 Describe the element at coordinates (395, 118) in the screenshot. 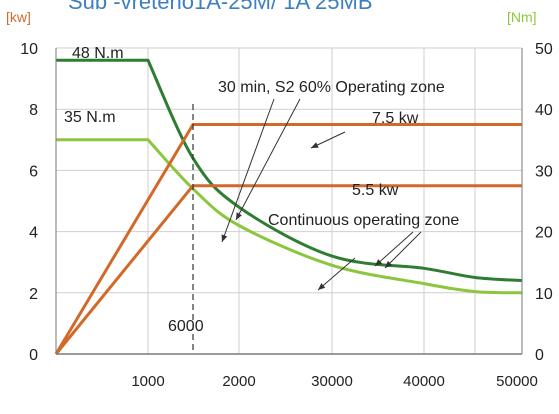

I see `power-s2-label: 7.5 kw` at that location.